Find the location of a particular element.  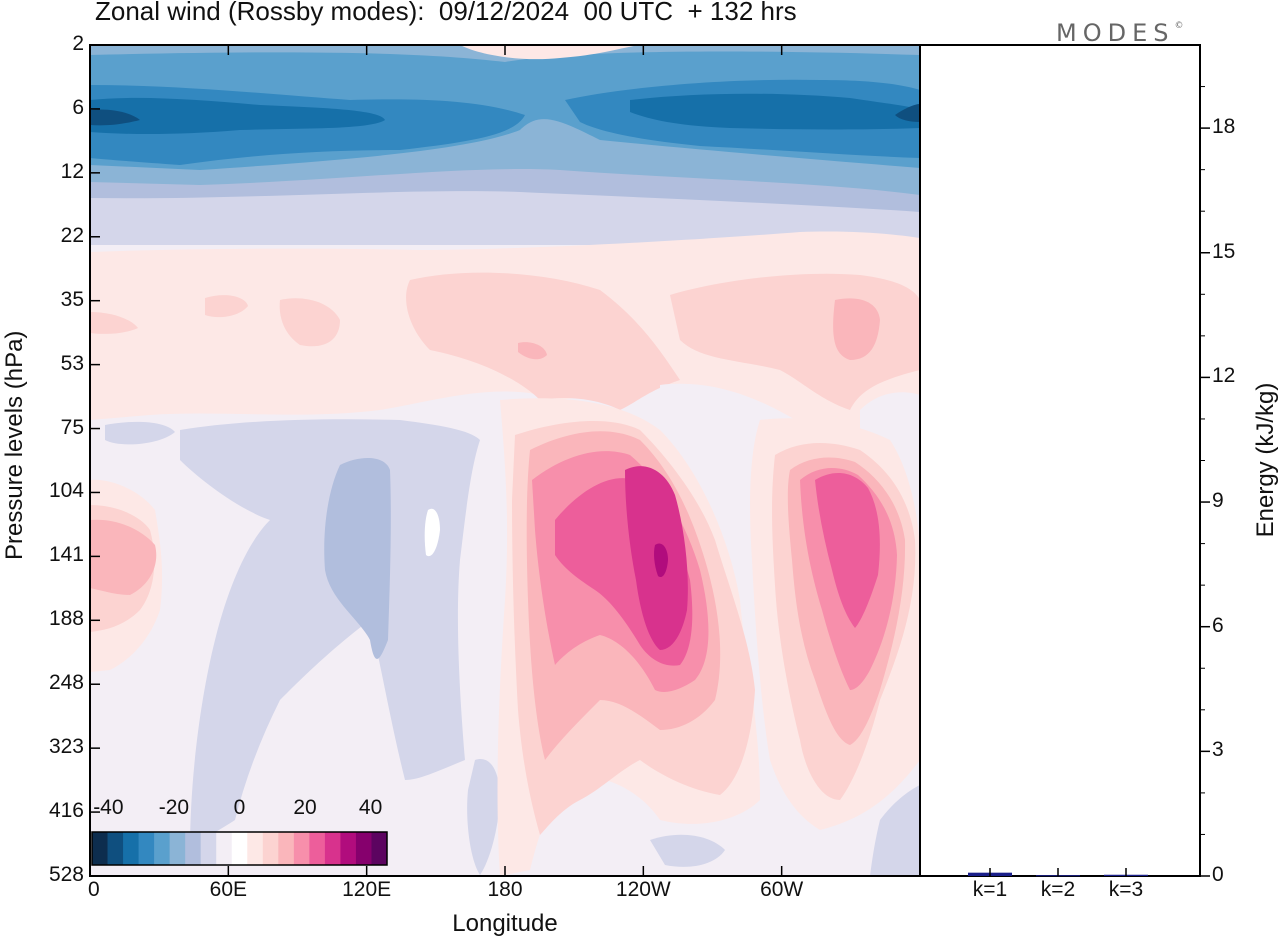

energy-category-label: k=1 is located at coordinates (990, 889).